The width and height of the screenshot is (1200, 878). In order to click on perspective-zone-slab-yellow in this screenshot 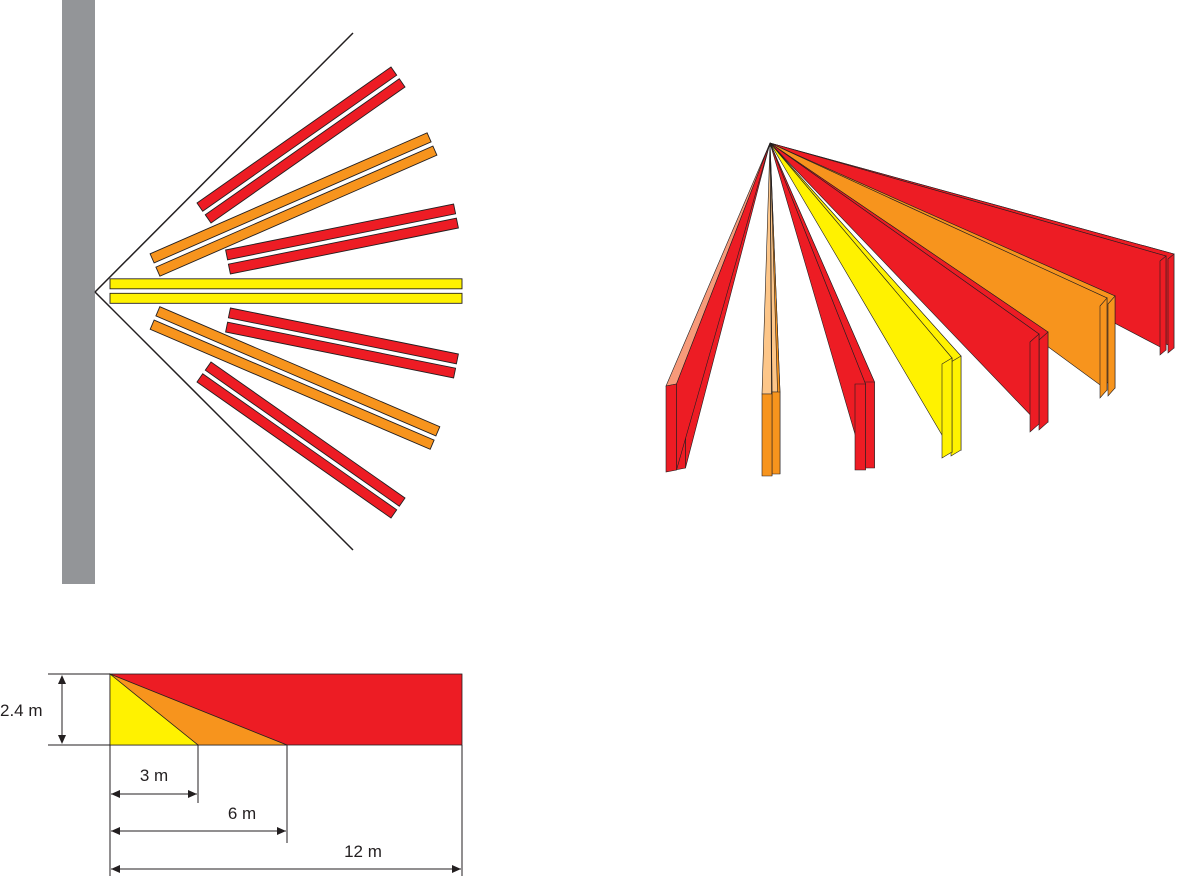, I will do `click(865, 300)`.